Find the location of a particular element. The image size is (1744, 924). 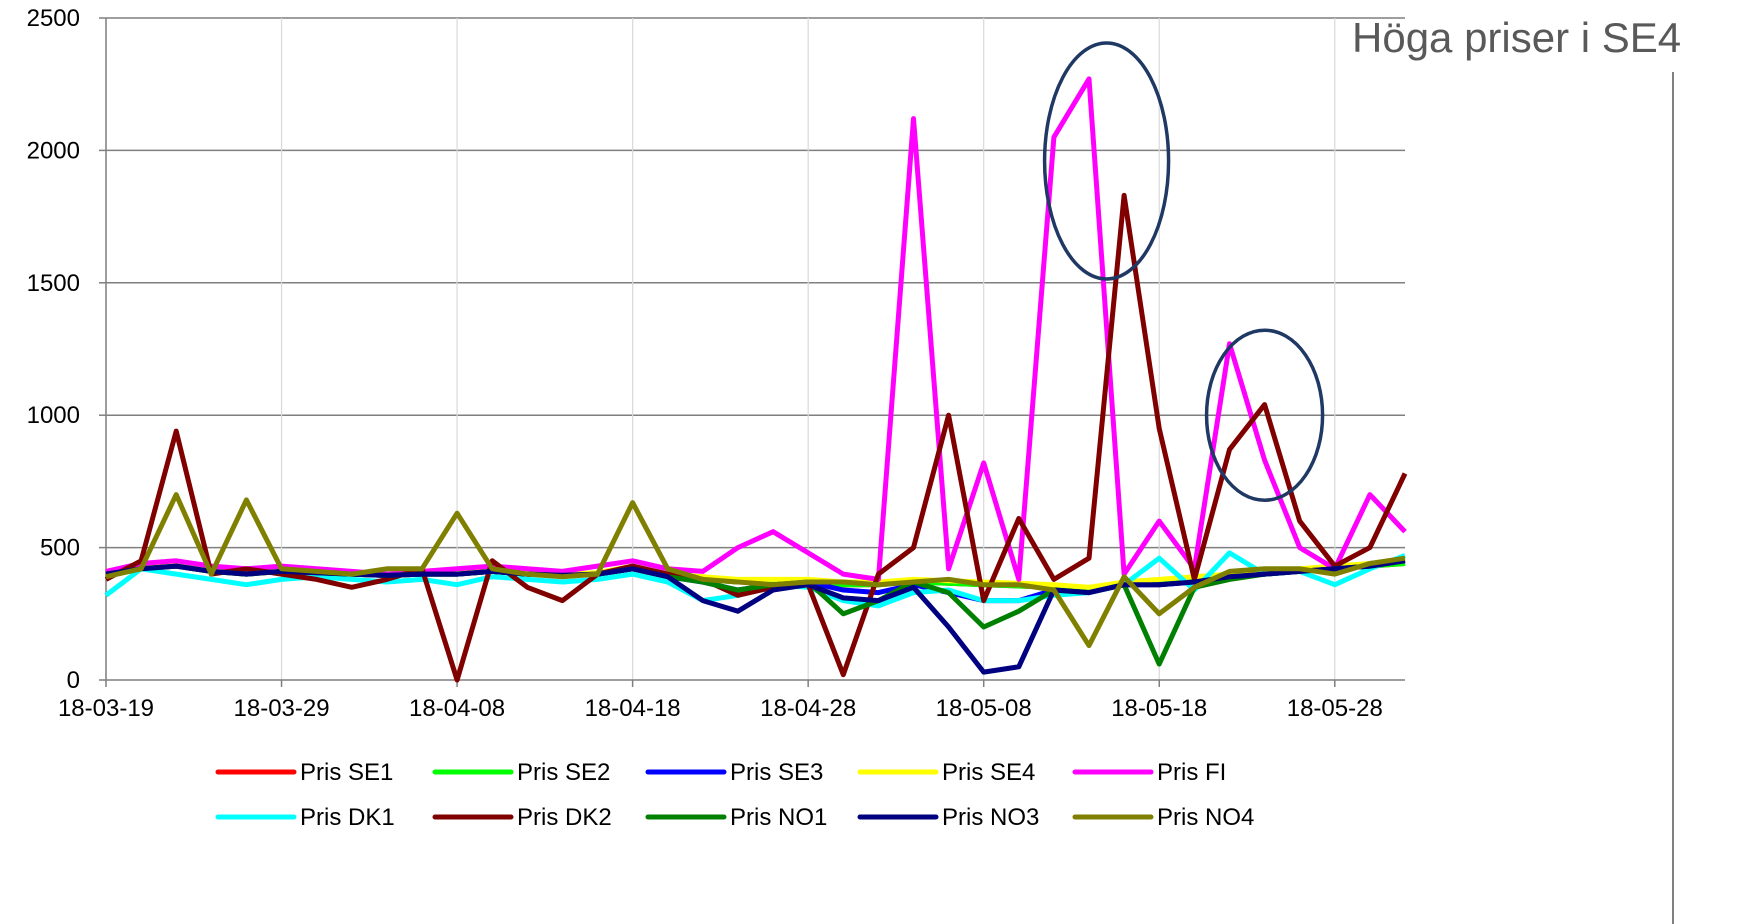

x-tick-label: 18-04-28 is located at coordinates (808, 708).